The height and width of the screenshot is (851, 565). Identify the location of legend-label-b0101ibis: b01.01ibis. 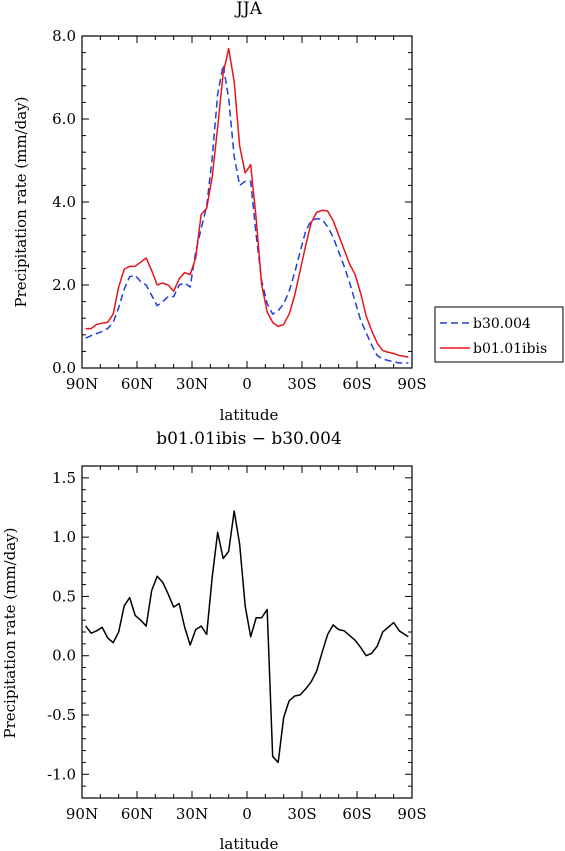
(510, 349).